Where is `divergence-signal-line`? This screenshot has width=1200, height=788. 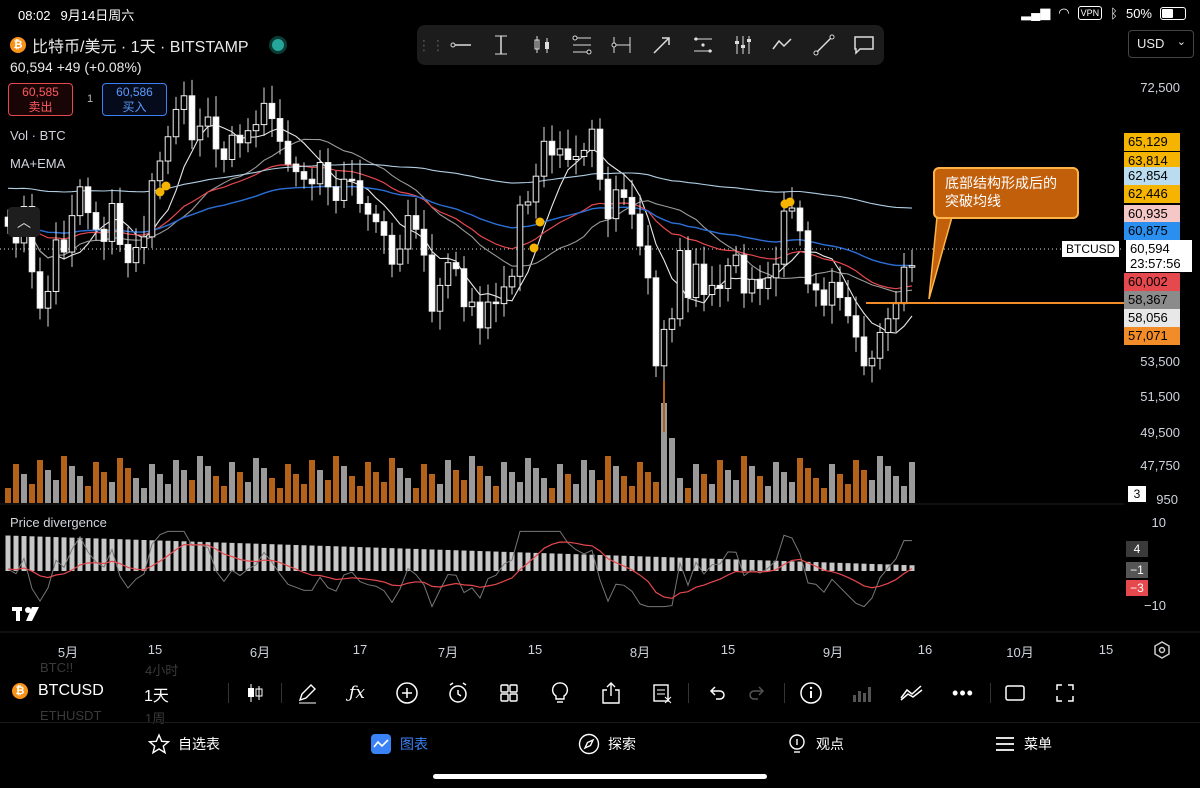 divergence-signal-line is located at coordinates (460, 570).